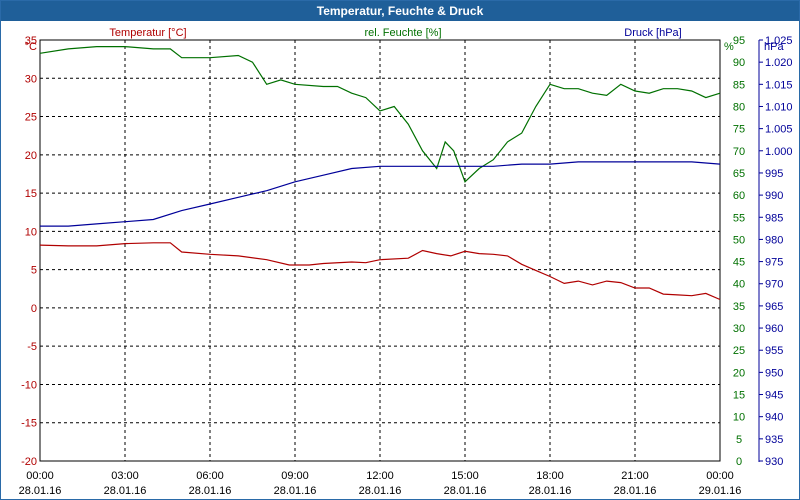 This screenshot has width=800, height=500. I want to click on pressure-series-line, so click(380, 194).